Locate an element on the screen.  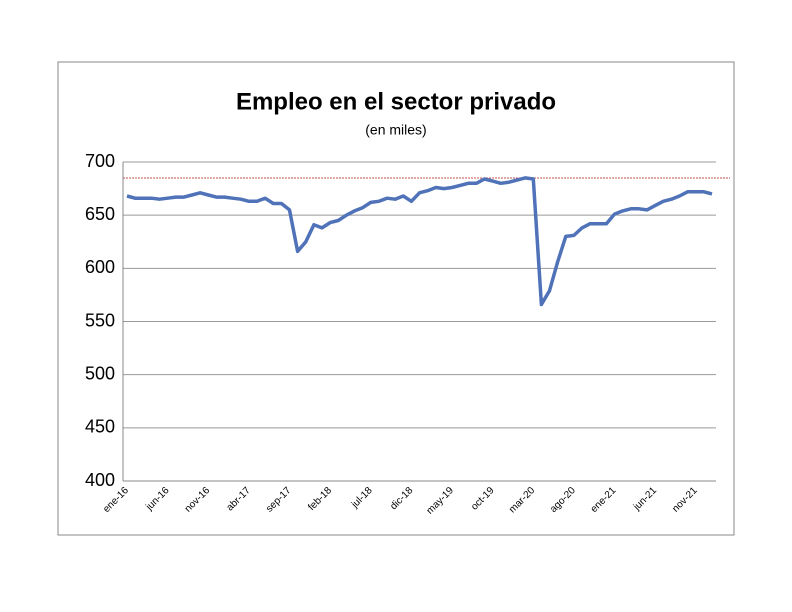
y-tick-label: 400 is located at coordinates (100, 480).